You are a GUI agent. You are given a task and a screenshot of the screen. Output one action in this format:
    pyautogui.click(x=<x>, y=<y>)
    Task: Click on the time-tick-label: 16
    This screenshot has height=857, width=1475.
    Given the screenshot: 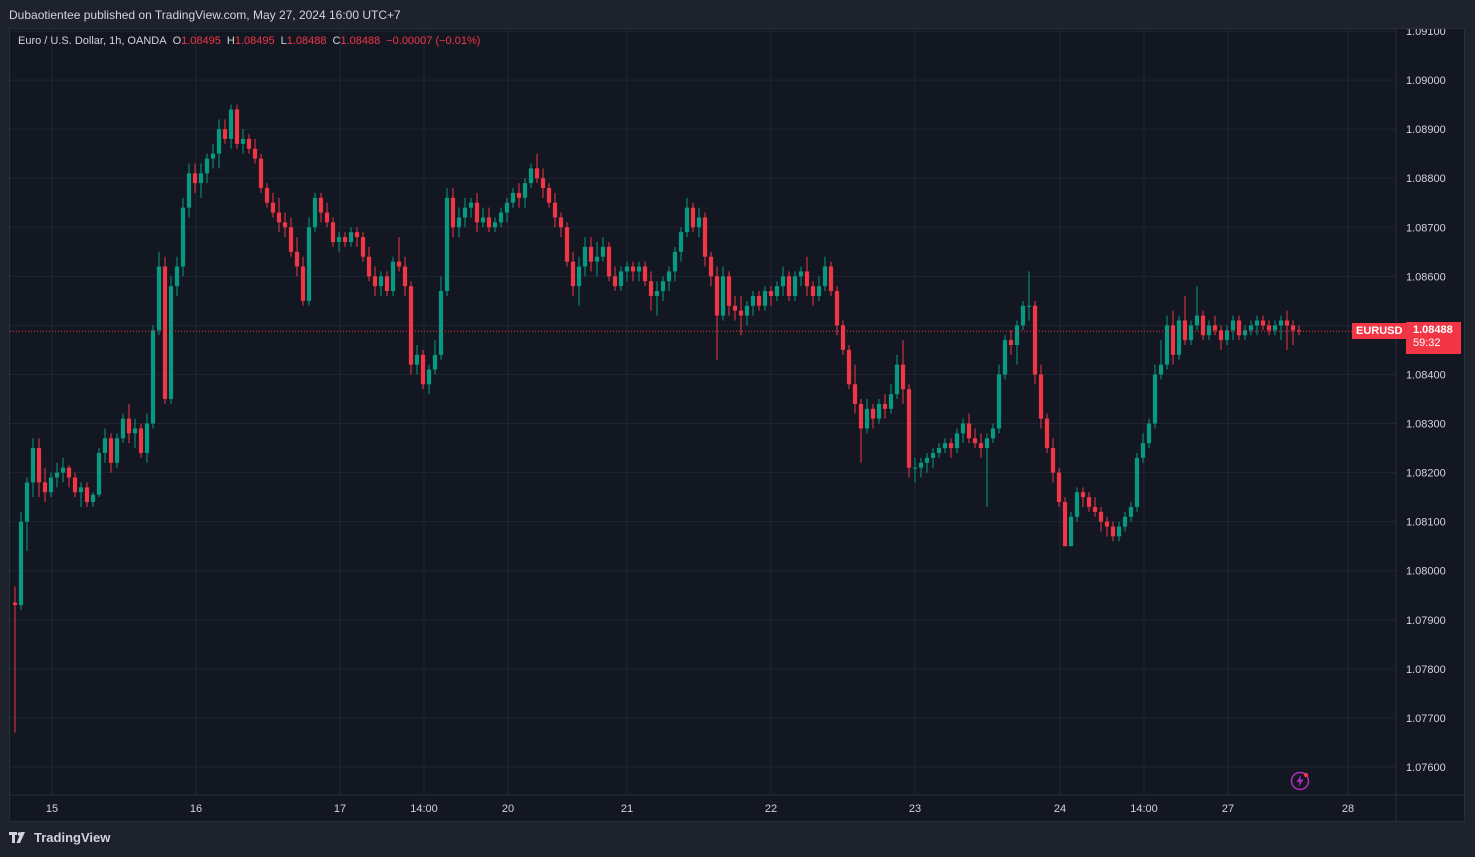 What is the action you would take?
    pyautogui.click(x=196, y=809)
    